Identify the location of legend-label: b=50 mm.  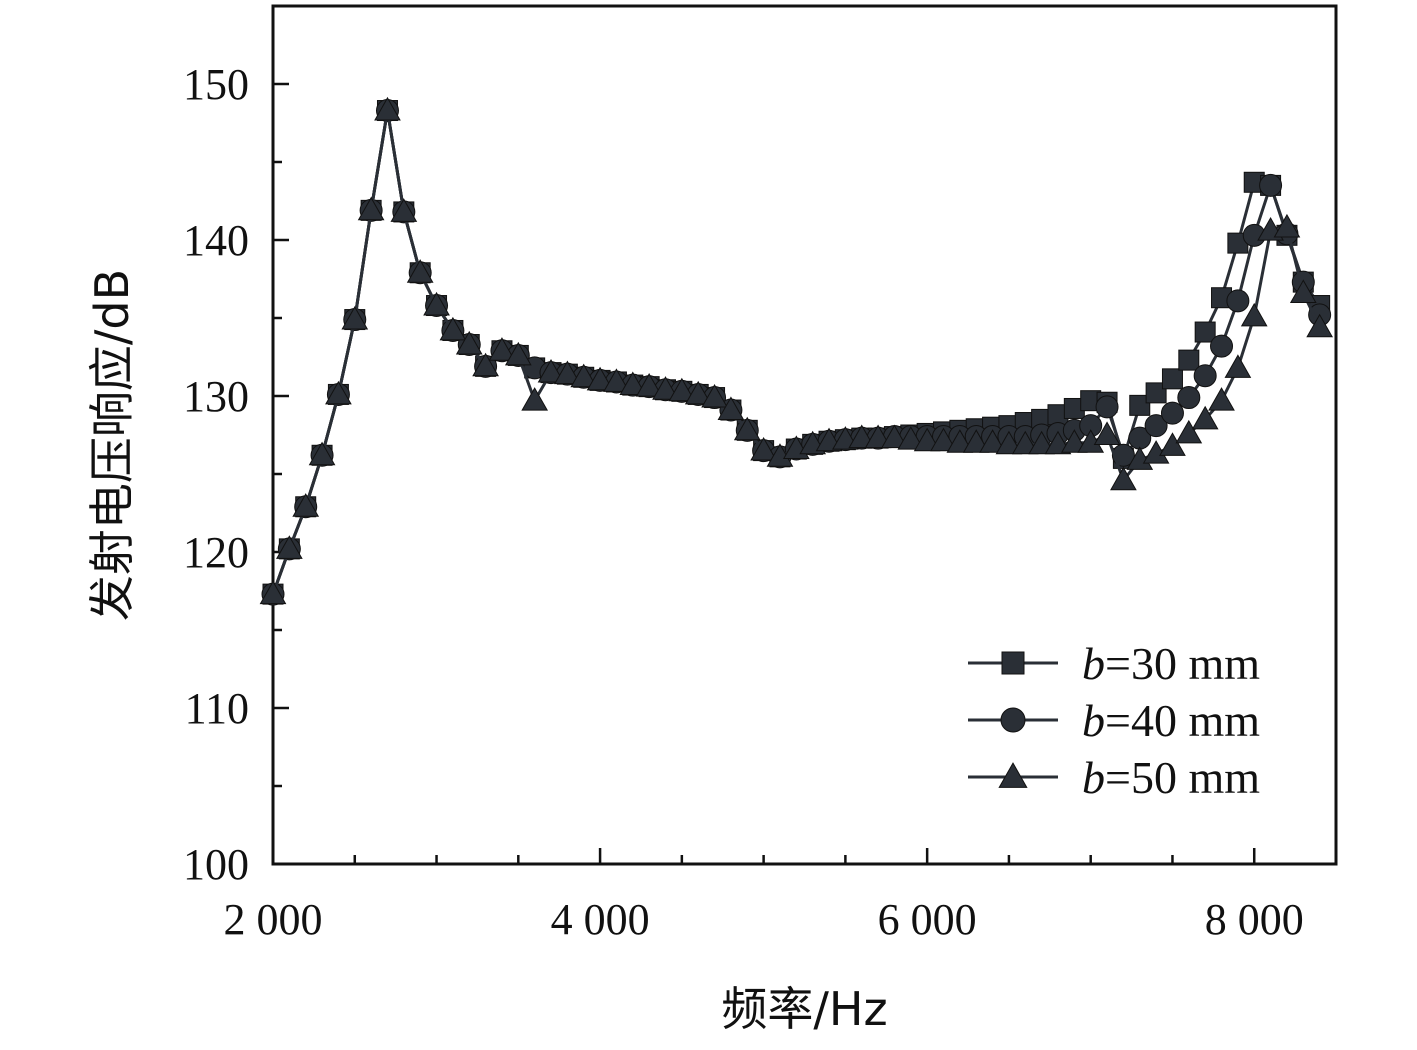
(1171, 777).